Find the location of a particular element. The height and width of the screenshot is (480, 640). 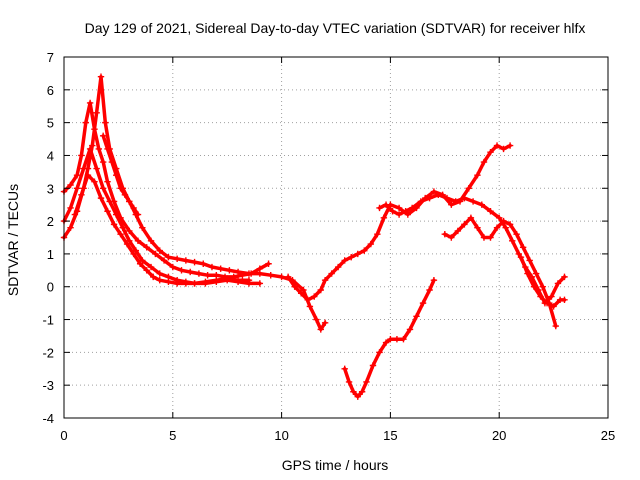

y-tick-label: 6 is located at coordinates (50, 90).